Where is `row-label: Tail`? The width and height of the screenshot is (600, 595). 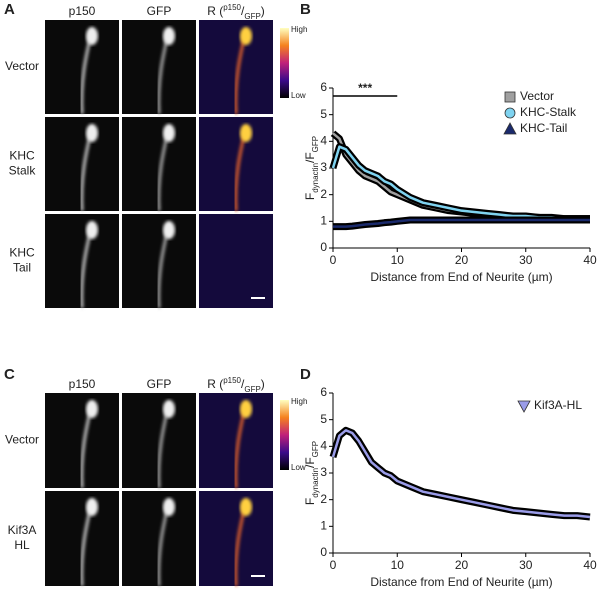 row-label: Tail is located at coordinates (22, 268).